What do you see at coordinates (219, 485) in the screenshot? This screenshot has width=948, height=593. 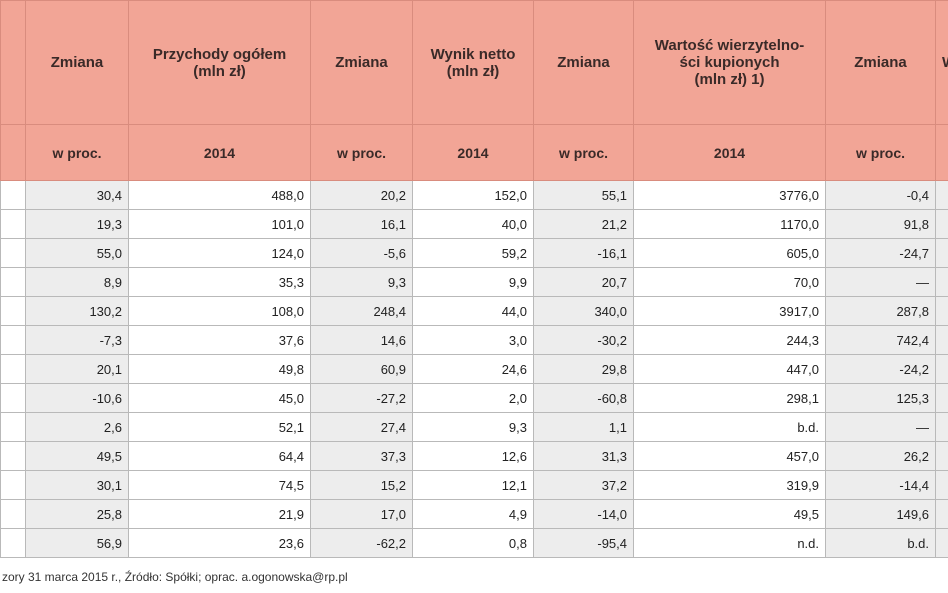 I see `cell: 74,5` at bounding box center [219, 485].